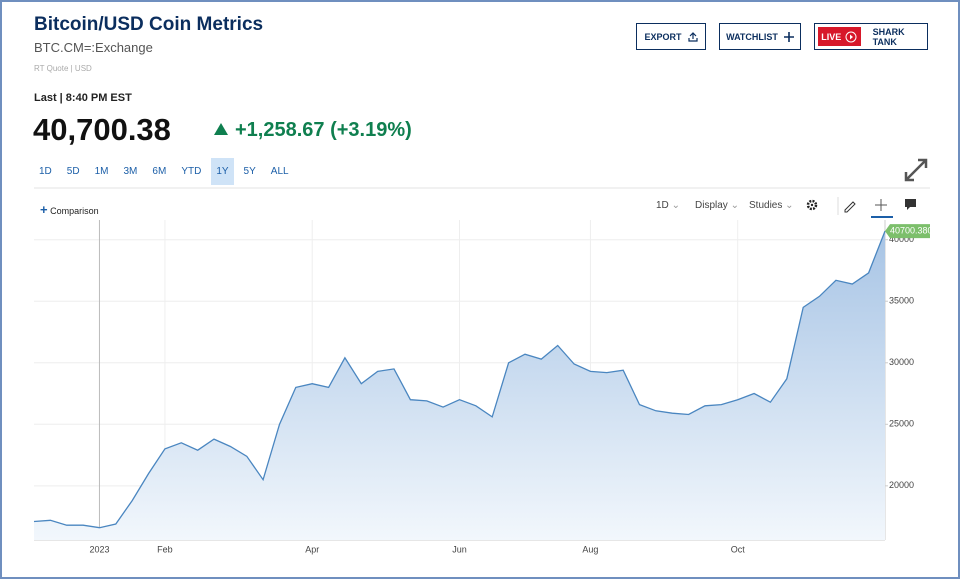 This screenshot has width=960, height=579. Describe the element at coordinates (93, 47) in the screenshot. I see `symbol: BTC.CM=:Exchange` at that location.